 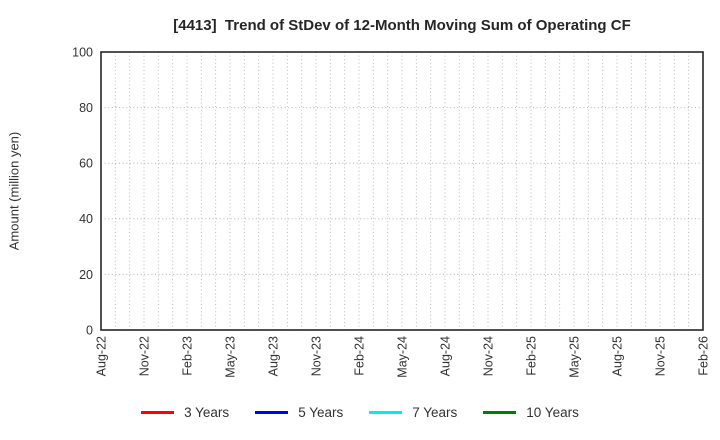 I want to click on x-tick-label: Feb-24, so click(x=359, y=356).